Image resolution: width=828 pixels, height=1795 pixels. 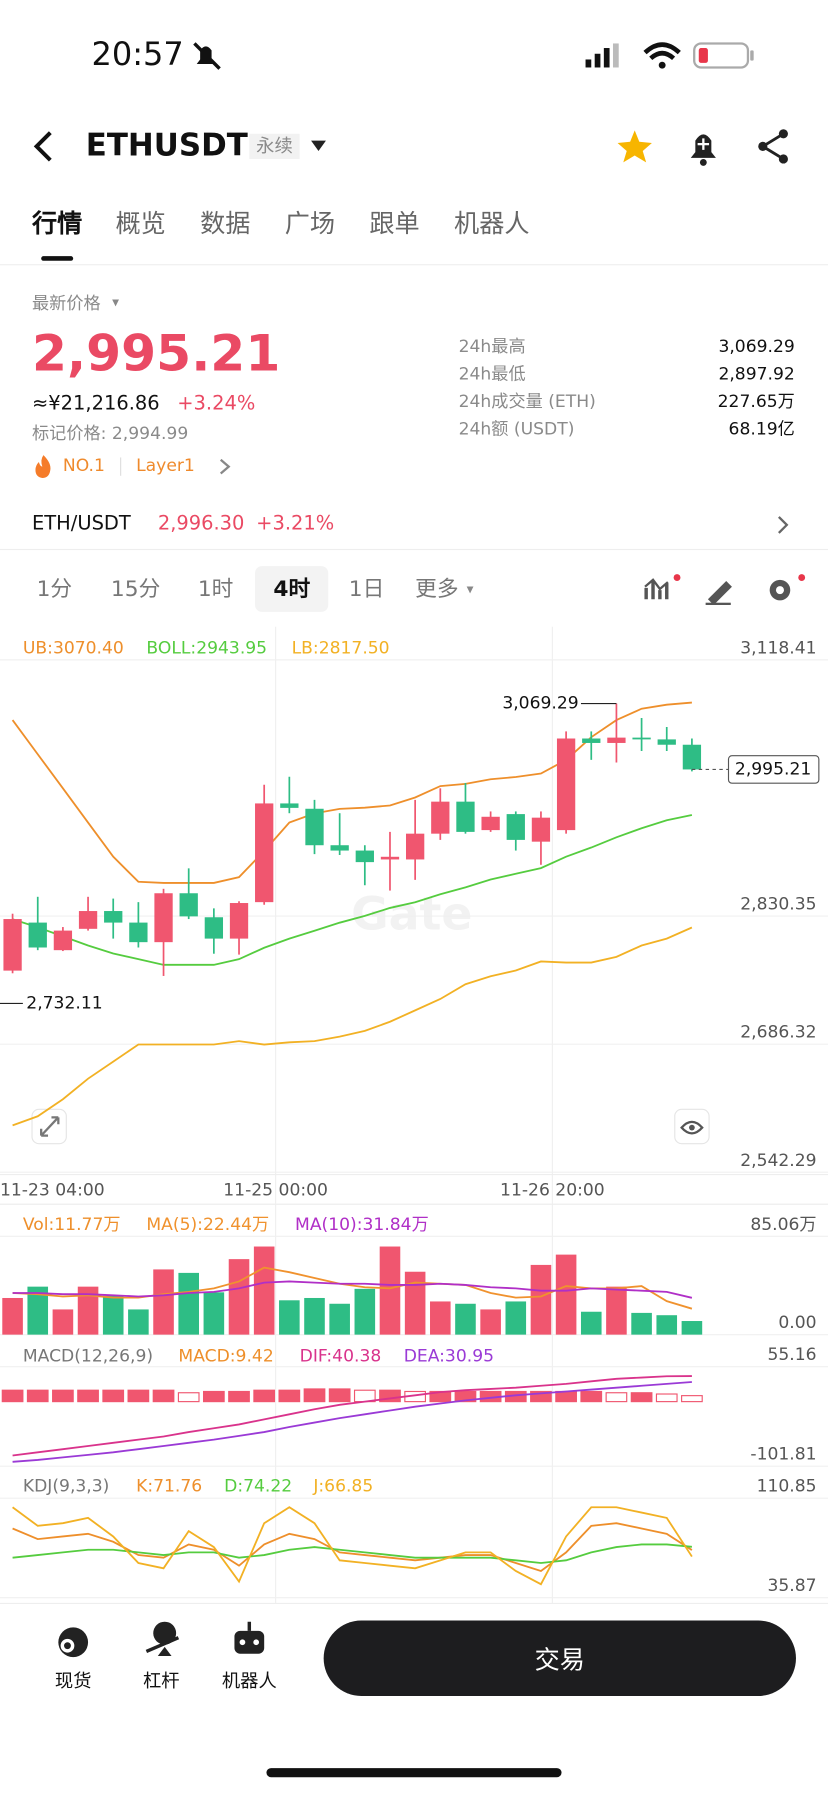 What do you see at coordinates (249, 1637) in the screenshot?
I see `bot-icon` at bounding box center [249, 1637].